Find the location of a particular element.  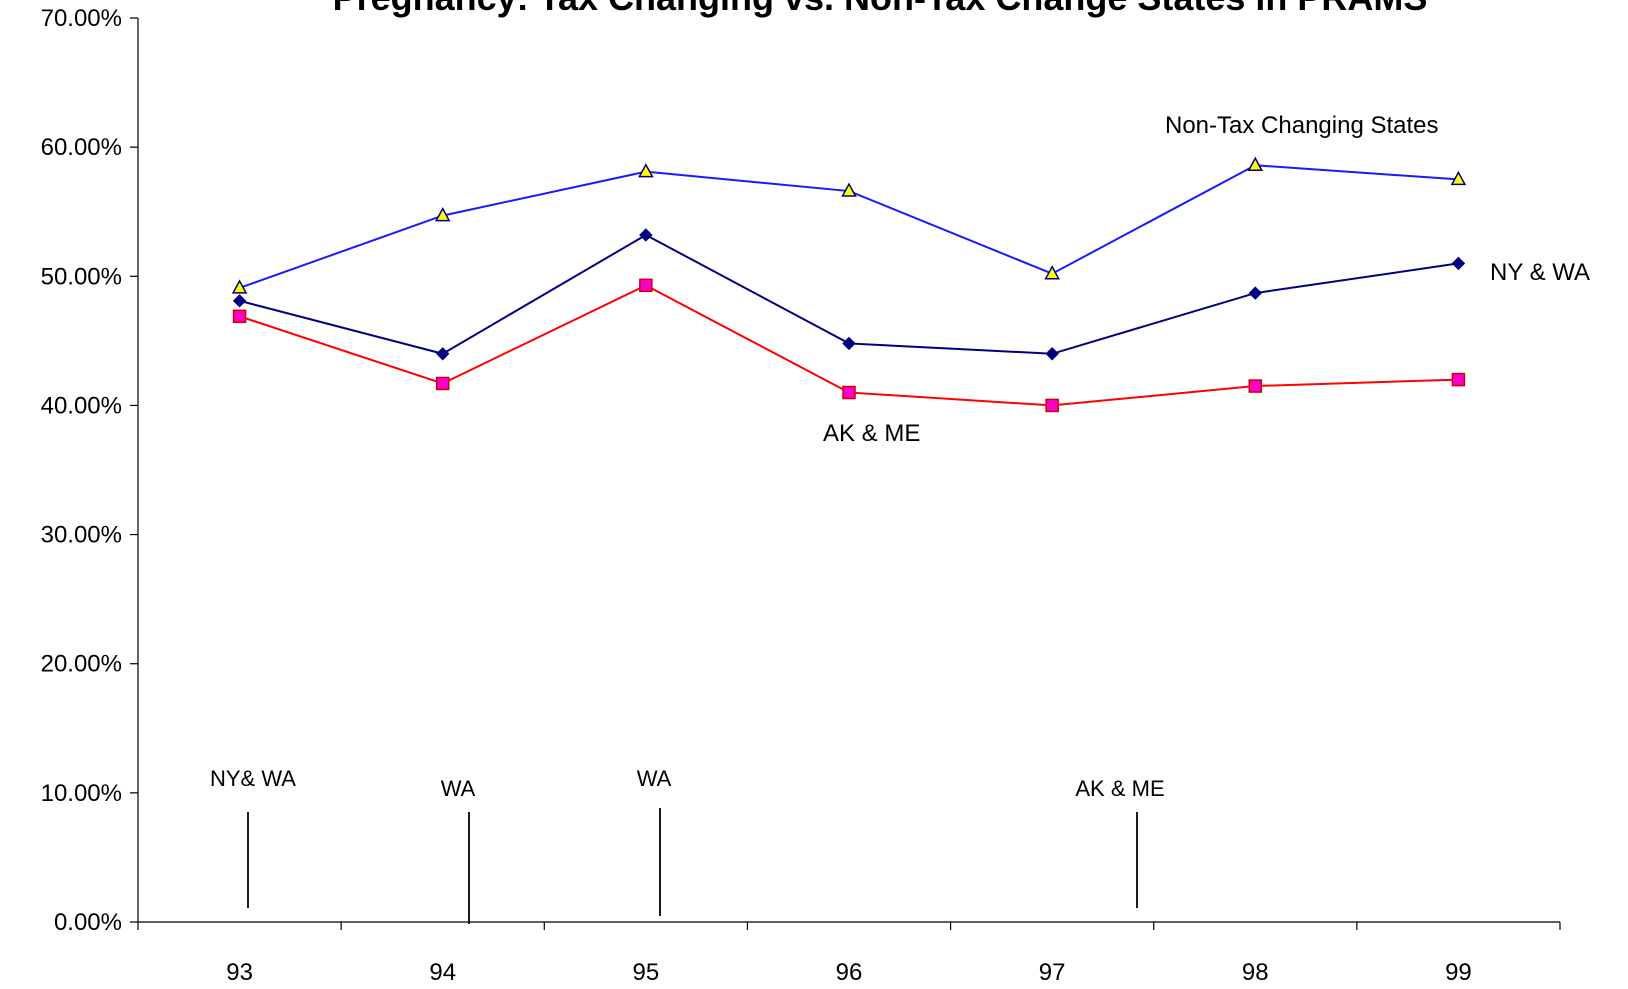

x-tick-label: 96 is located at coordinates (849, 972).